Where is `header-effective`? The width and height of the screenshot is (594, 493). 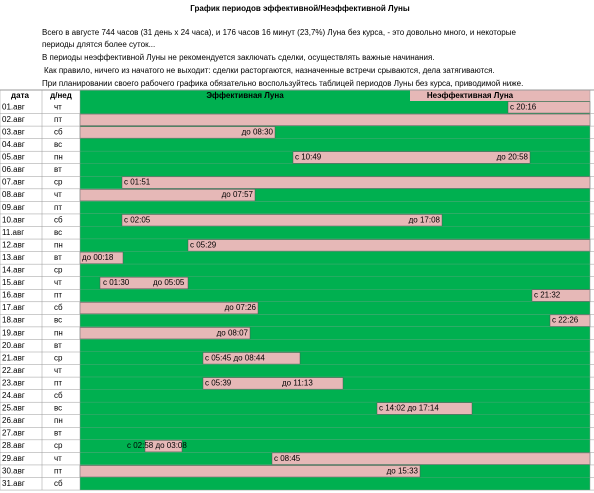
header-effective is located at coordinates (245, 95).